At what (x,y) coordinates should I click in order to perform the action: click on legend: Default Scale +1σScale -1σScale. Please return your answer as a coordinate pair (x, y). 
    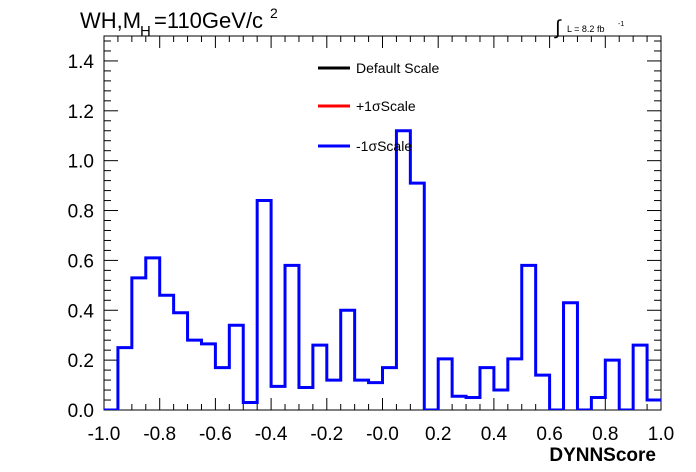
    Looking at the image, I should click on (378, 107).